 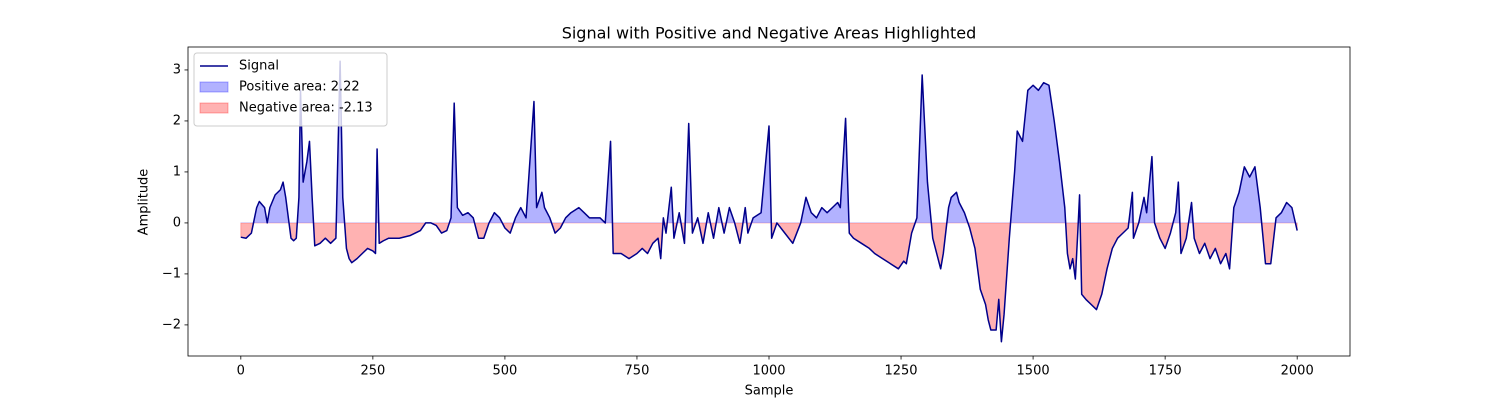 I want to click on x-tick-label: 250, so click(x=372, y=371).